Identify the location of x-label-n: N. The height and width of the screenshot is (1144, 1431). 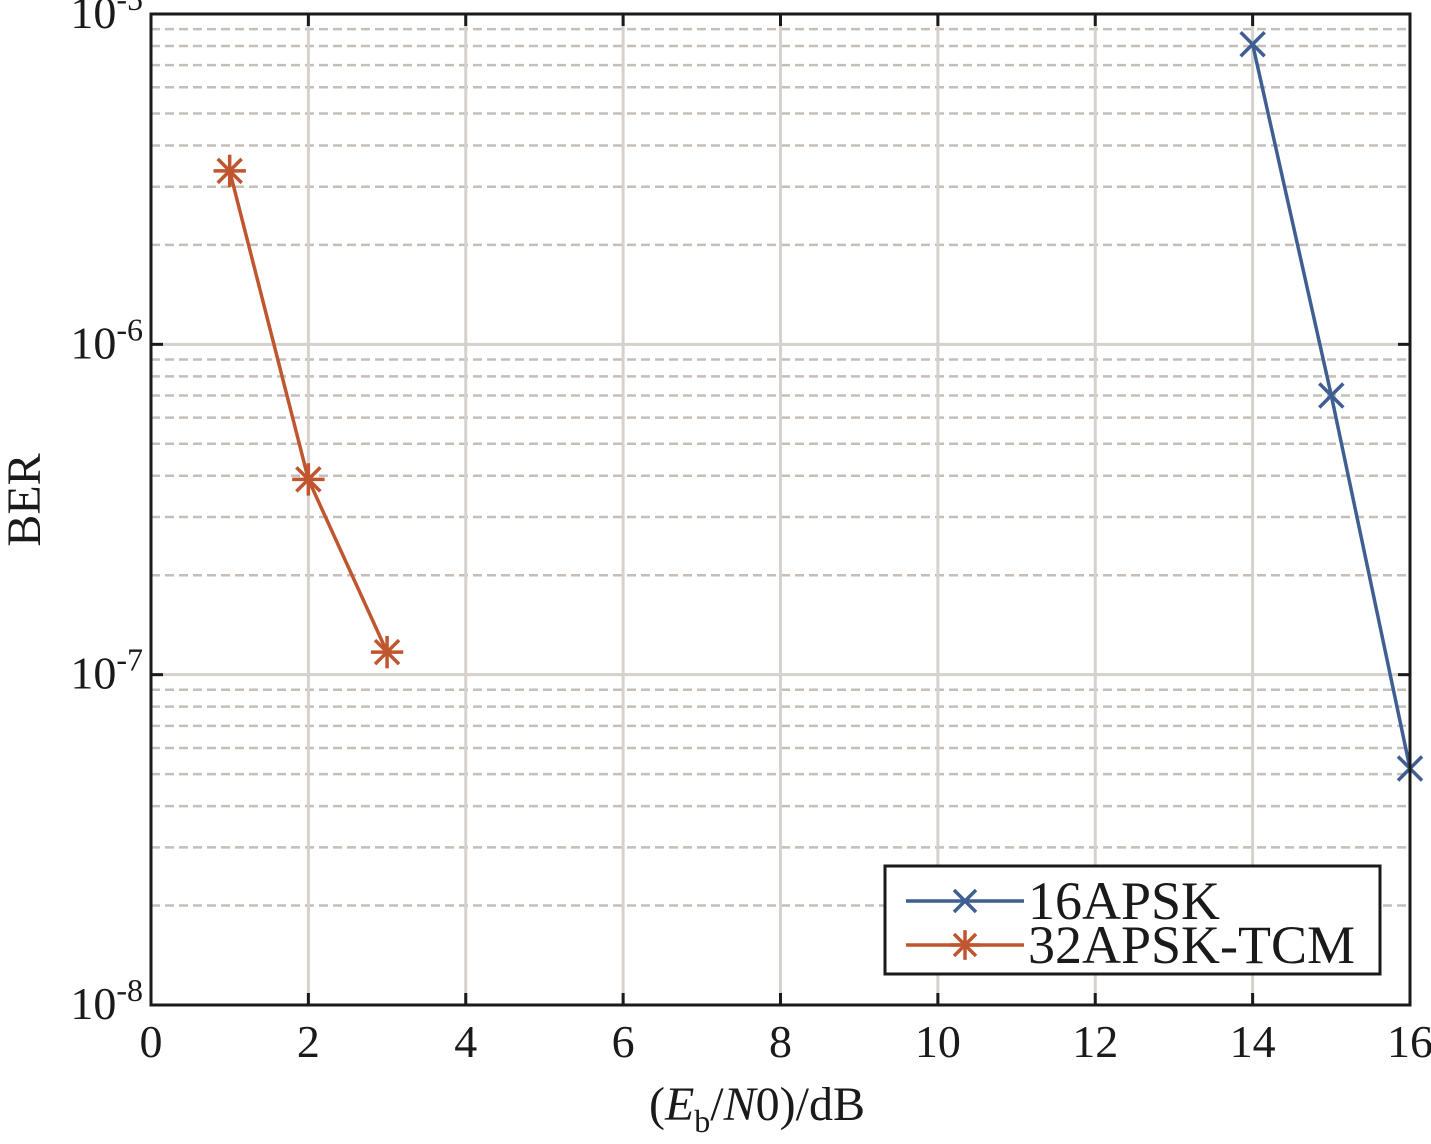
(741, 1104).